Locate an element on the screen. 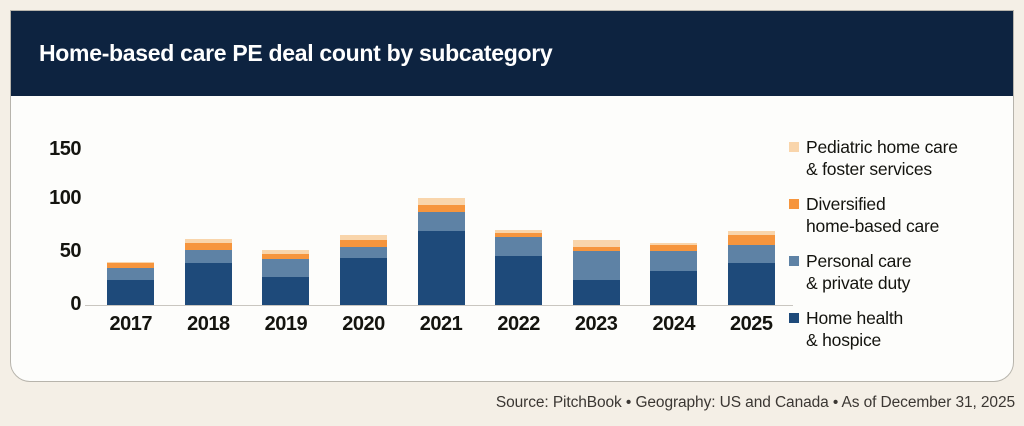 The image size is (1024, 426). x-tick-2022: 2022 is located at coordinates (518, 324).